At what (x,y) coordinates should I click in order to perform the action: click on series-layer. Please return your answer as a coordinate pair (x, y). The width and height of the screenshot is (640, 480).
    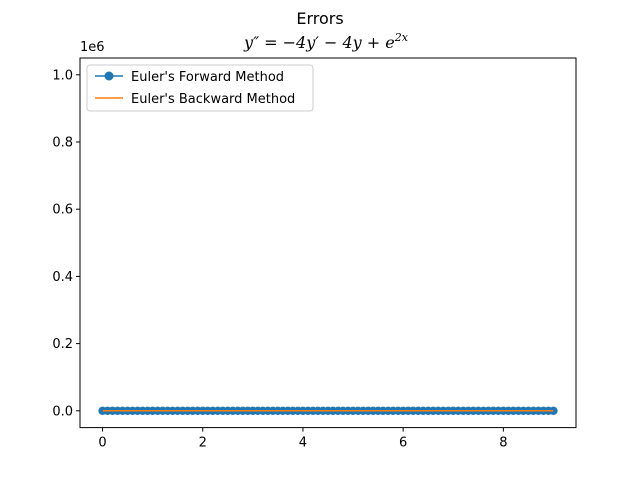
    Looking at the image, I should click on (328, 410).